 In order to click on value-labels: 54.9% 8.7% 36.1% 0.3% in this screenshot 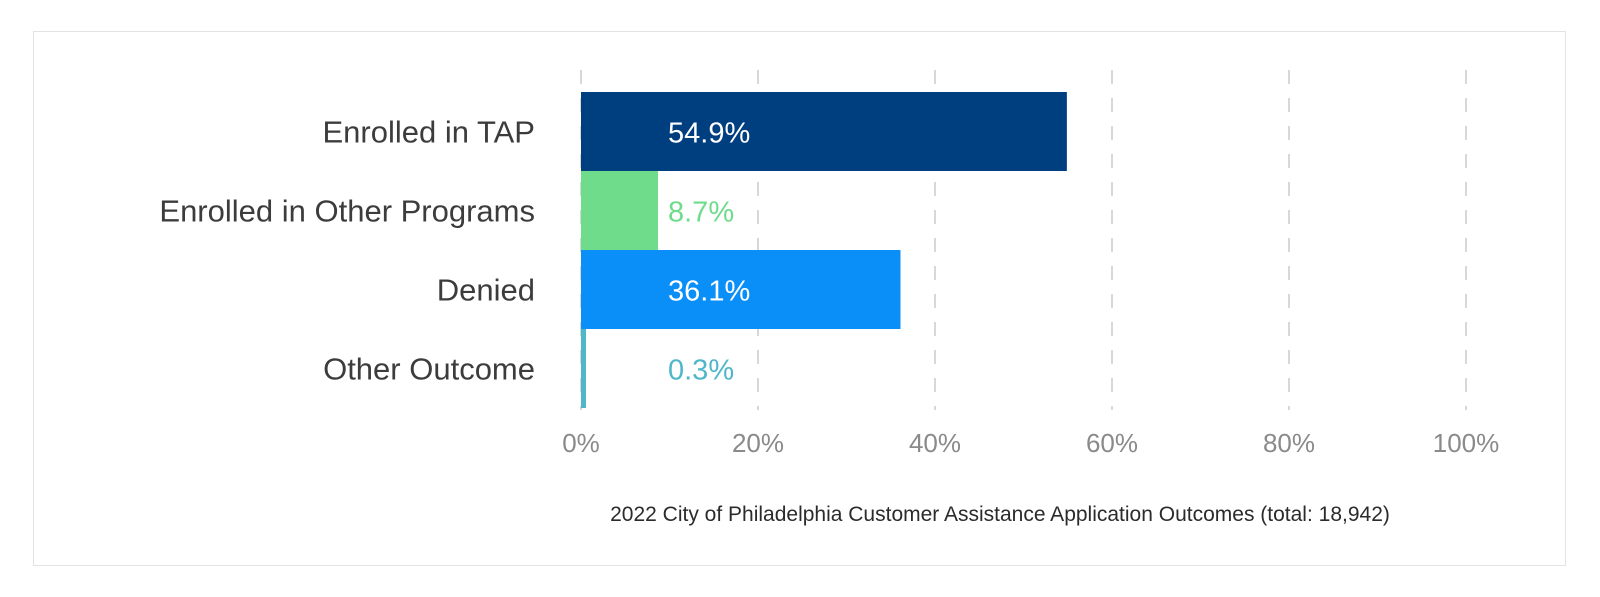, I will do `click(709, 252)`.